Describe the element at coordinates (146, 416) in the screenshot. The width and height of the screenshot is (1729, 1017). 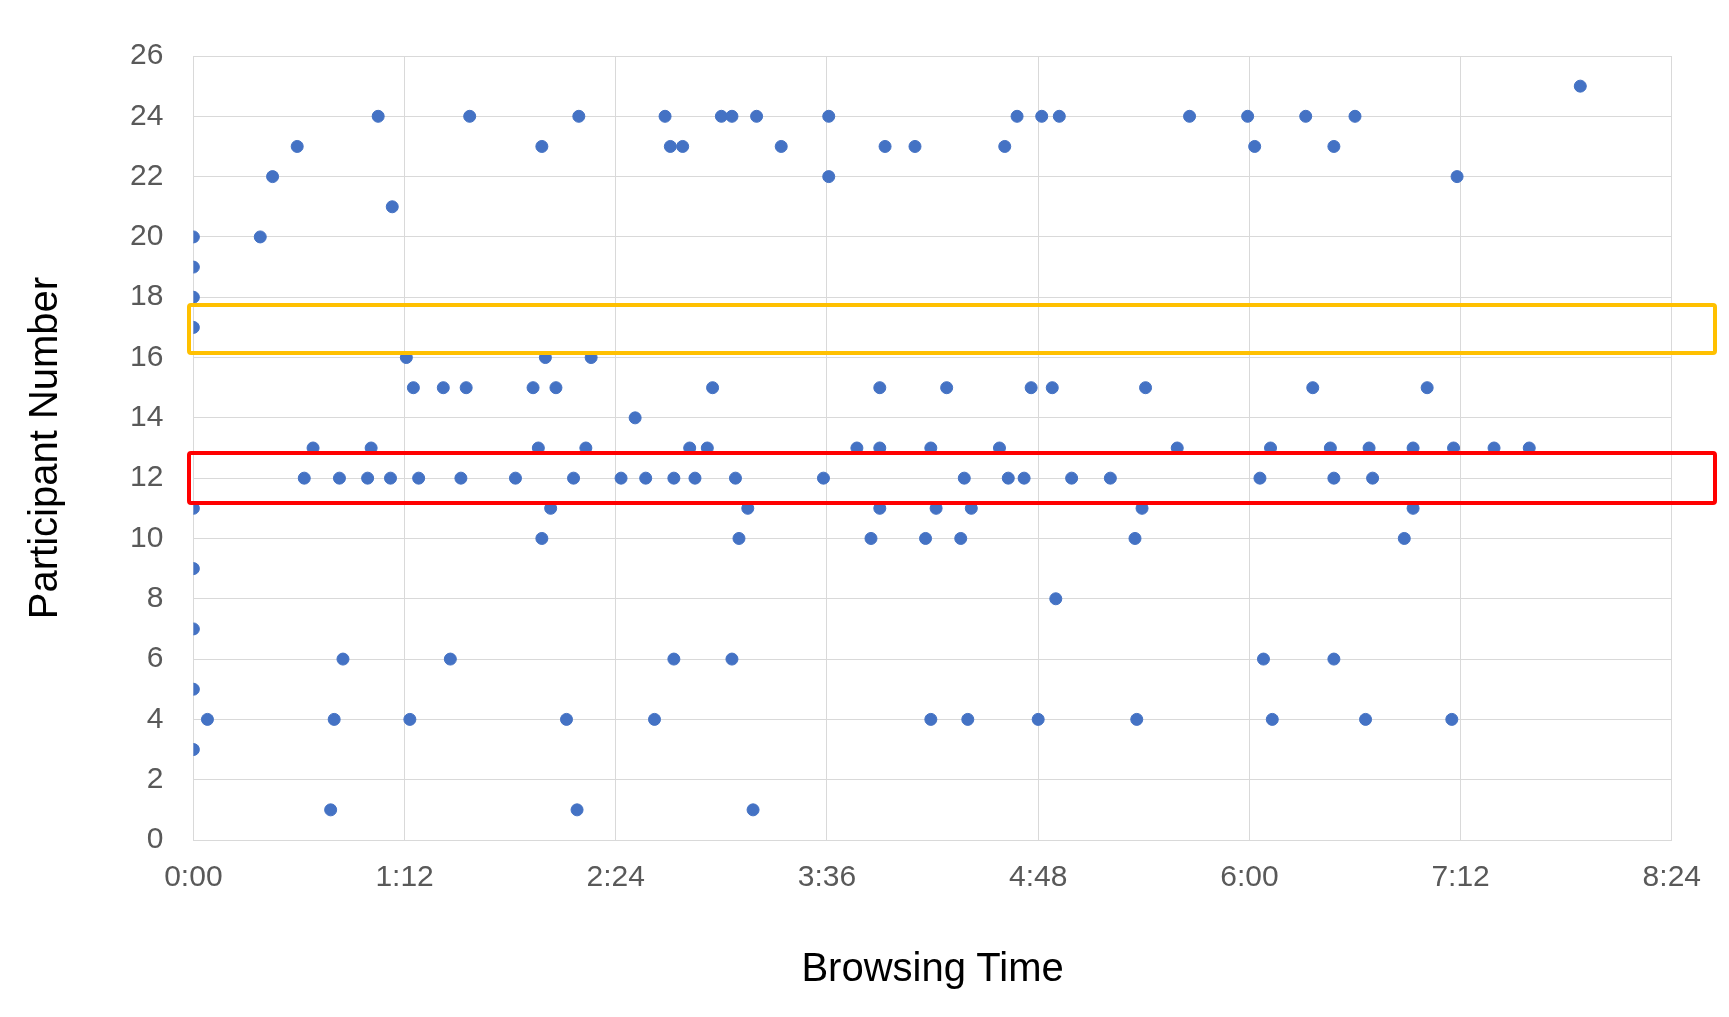
I see `y-tick-label: 14` at that location.